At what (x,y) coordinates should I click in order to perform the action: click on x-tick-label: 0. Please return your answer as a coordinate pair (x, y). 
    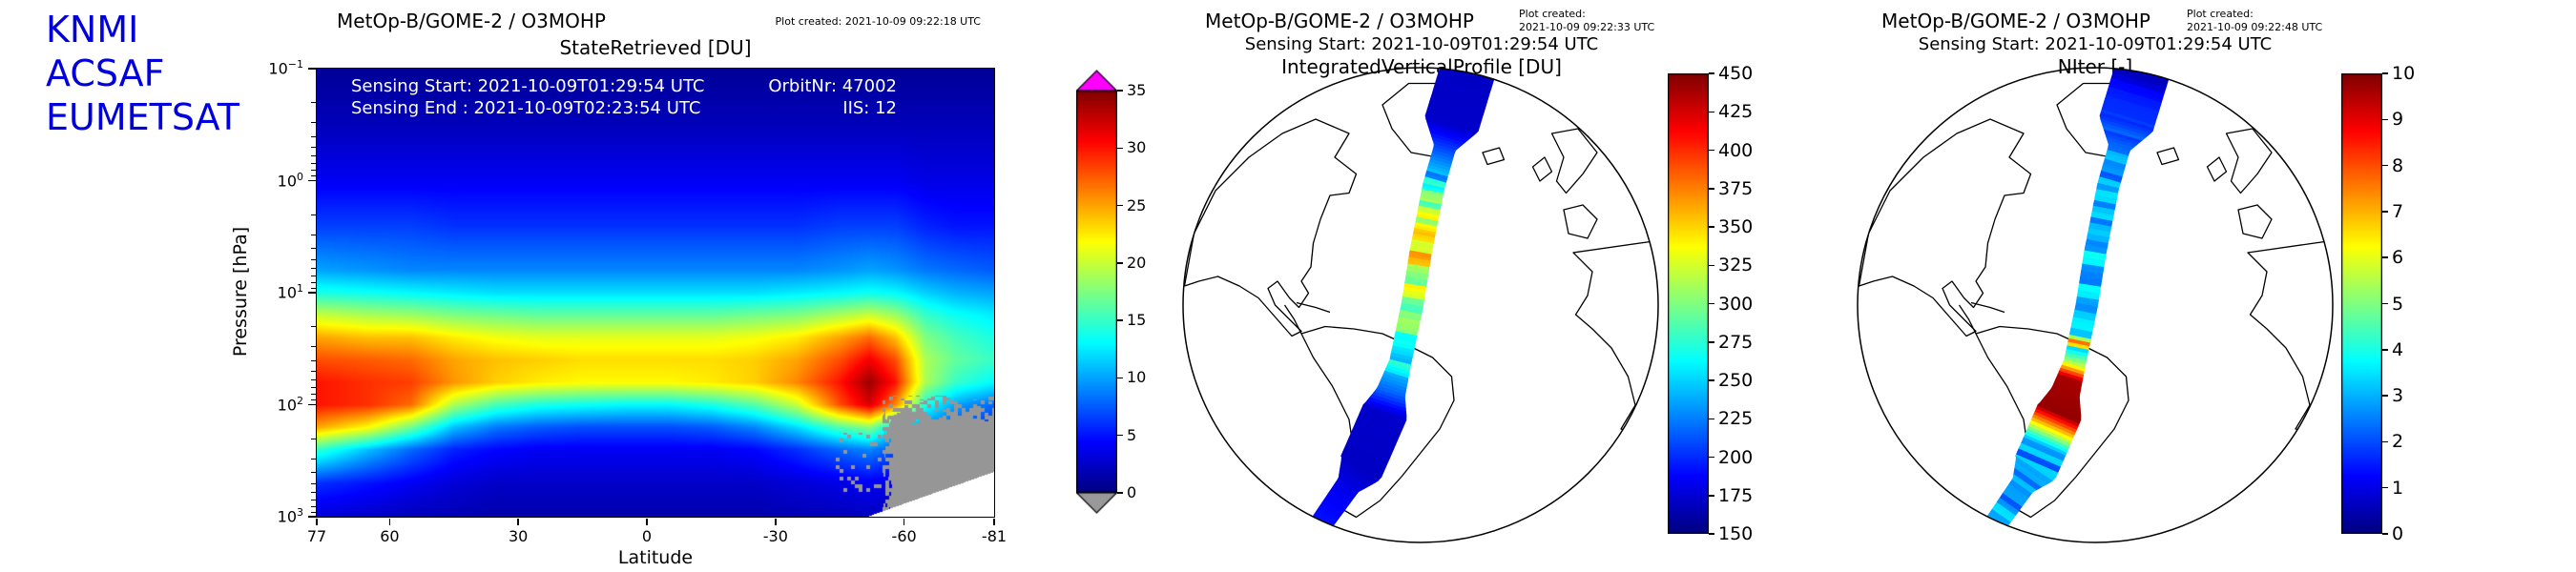
    Looking at the image, I should click on (647, 536).